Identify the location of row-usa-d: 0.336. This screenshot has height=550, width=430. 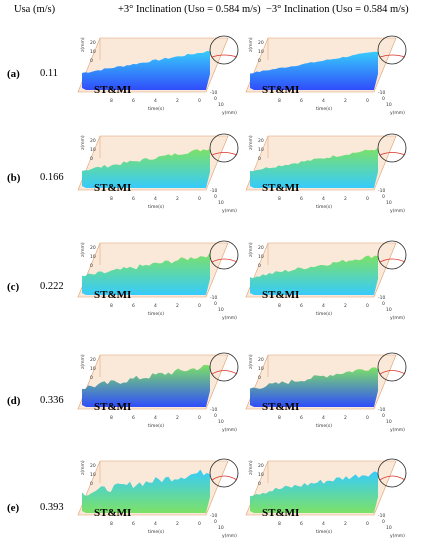
(52, 400).